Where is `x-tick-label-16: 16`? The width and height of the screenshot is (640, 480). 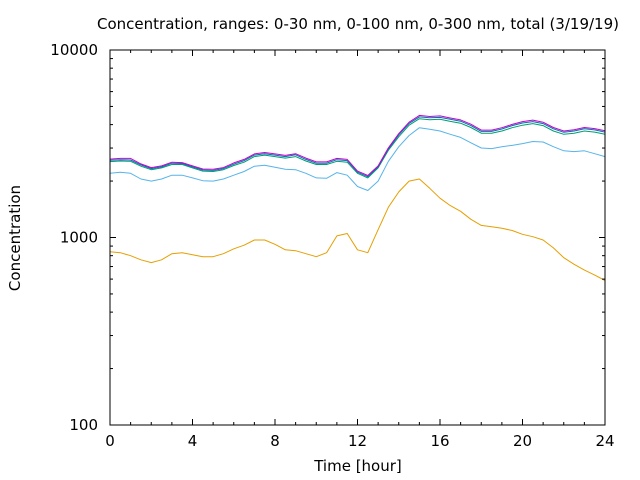 x-tick-label-16: 16 is located at coordinates (439, 441).